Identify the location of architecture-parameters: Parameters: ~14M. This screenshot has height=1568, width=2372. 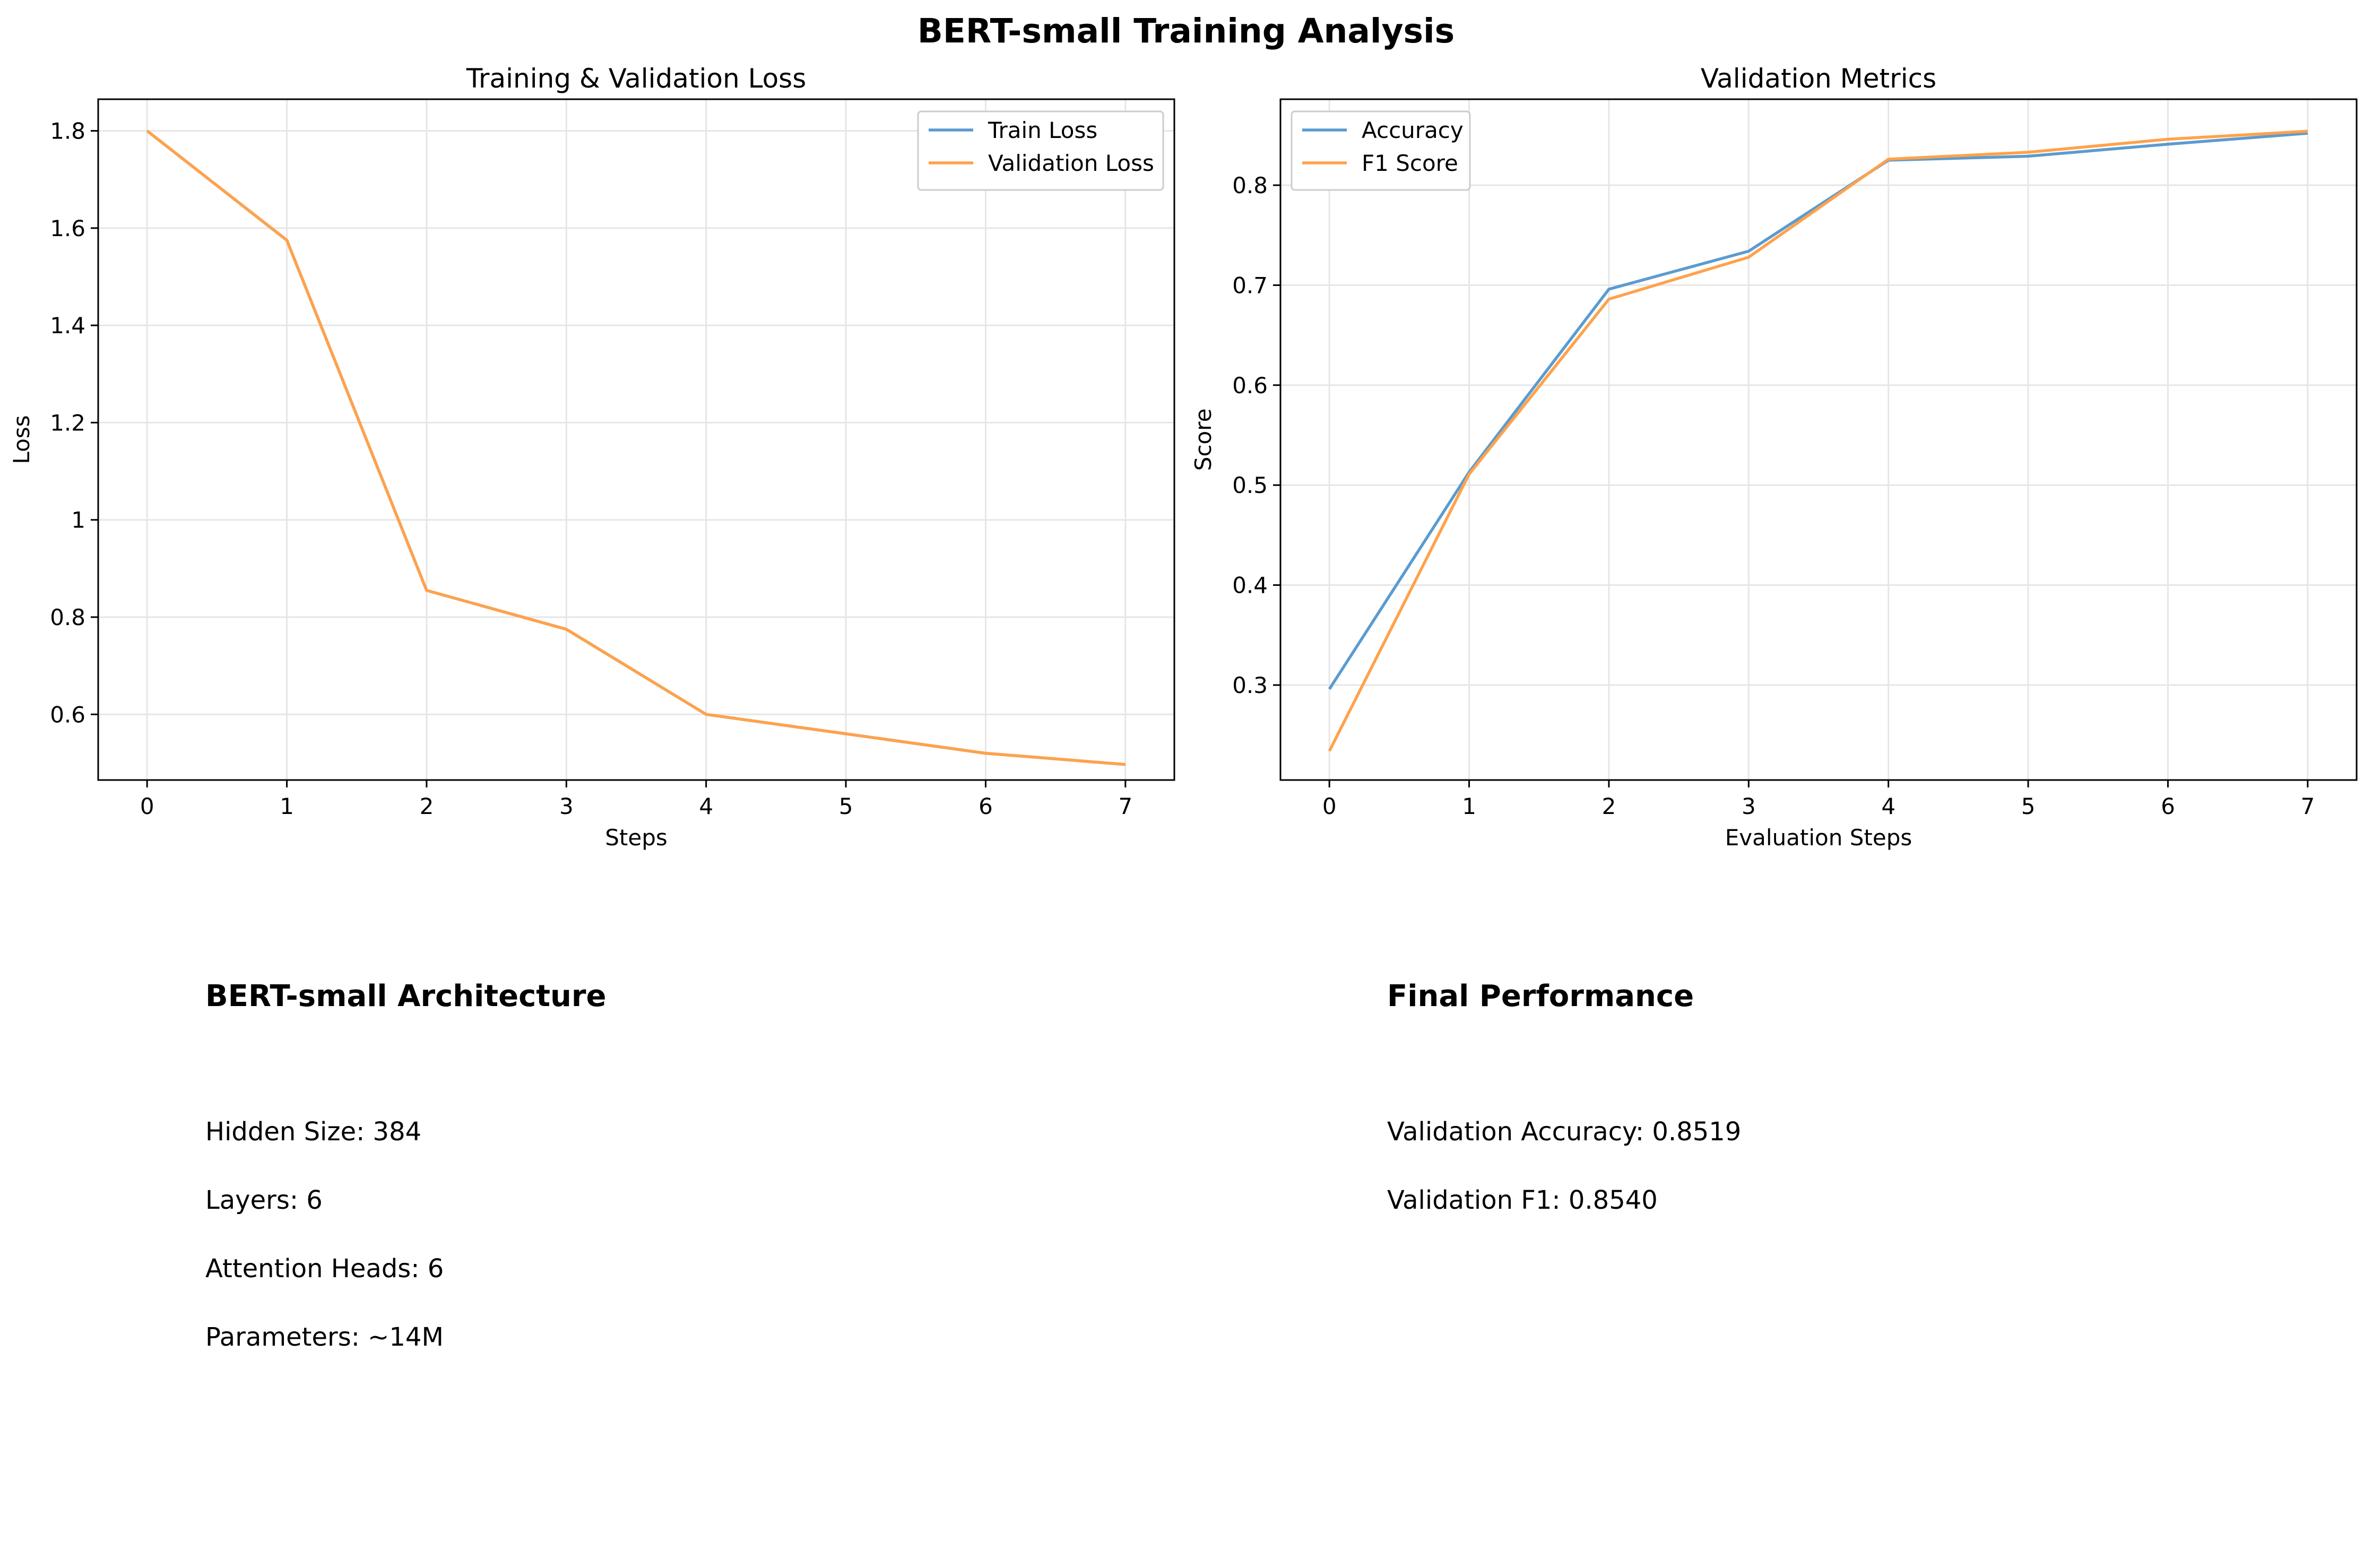
(324, 1337).